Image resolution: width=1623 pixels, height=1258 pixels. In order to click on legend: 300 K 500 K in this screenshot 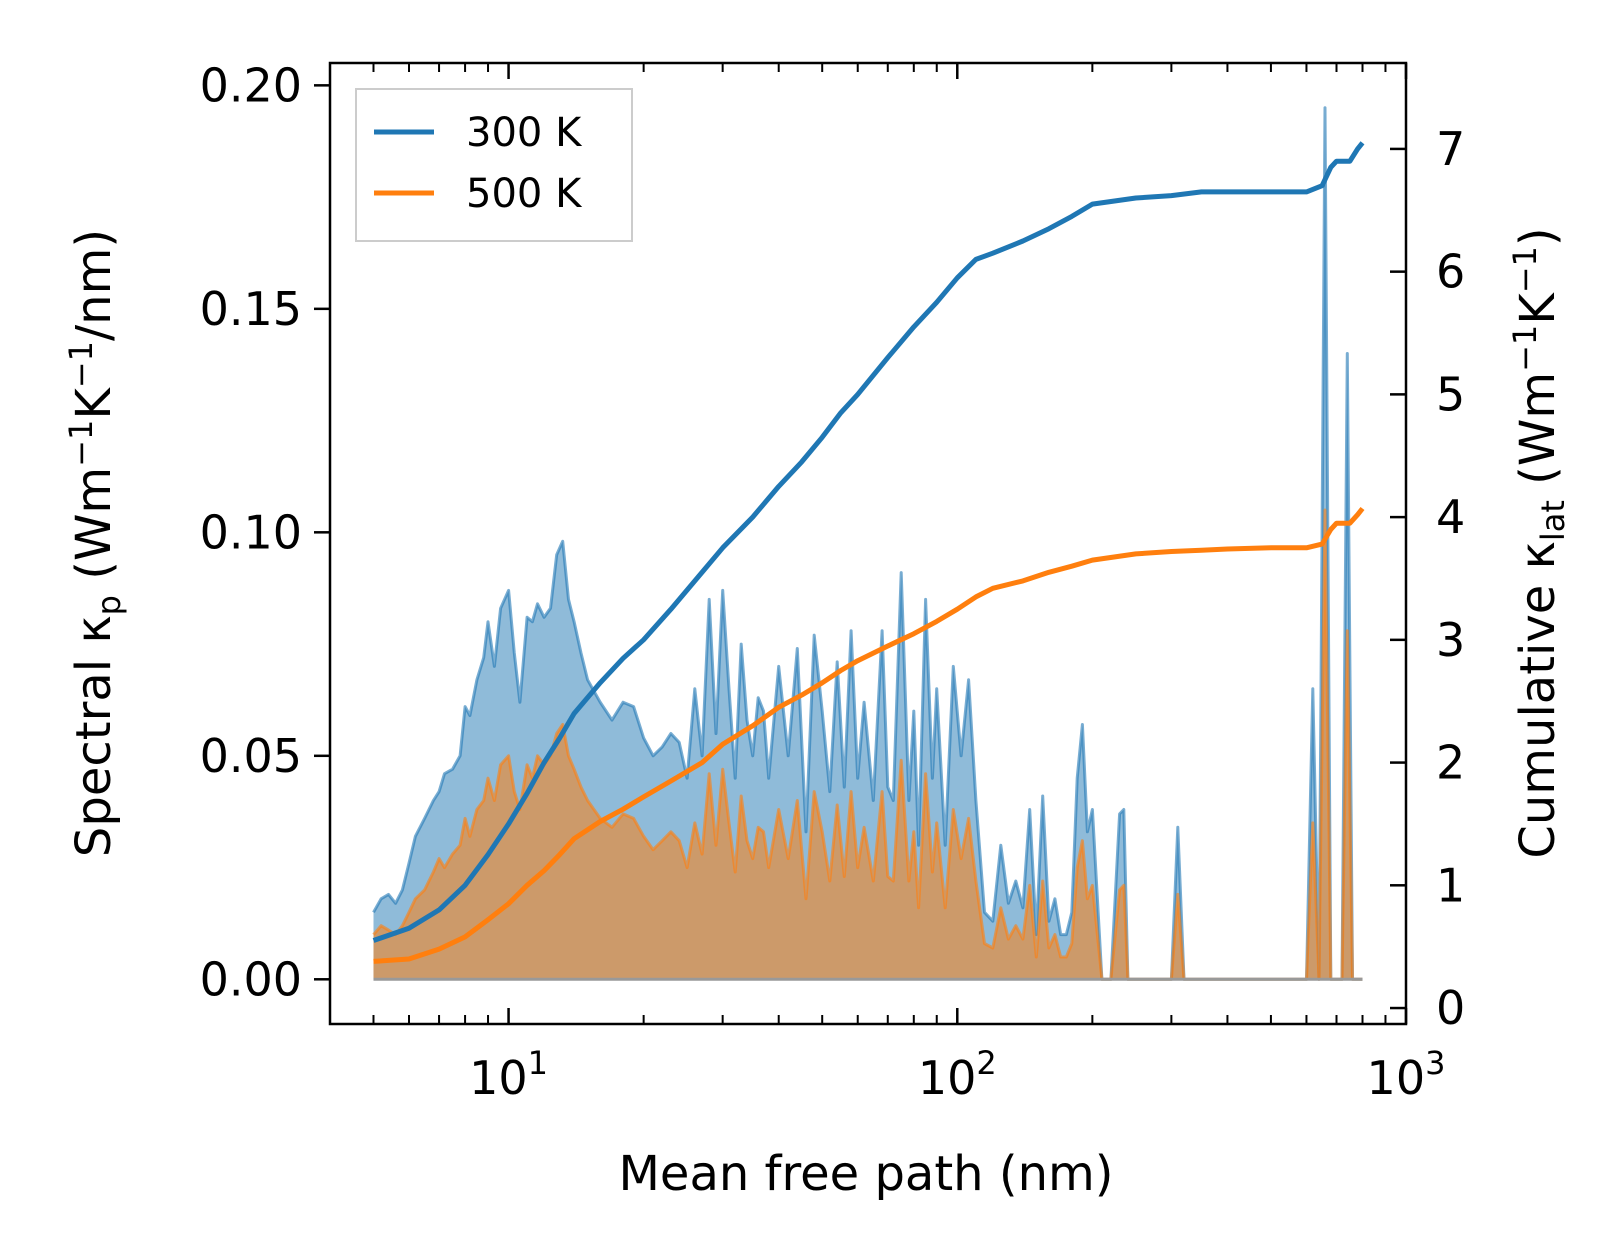, I will do `click(494, 165)`.